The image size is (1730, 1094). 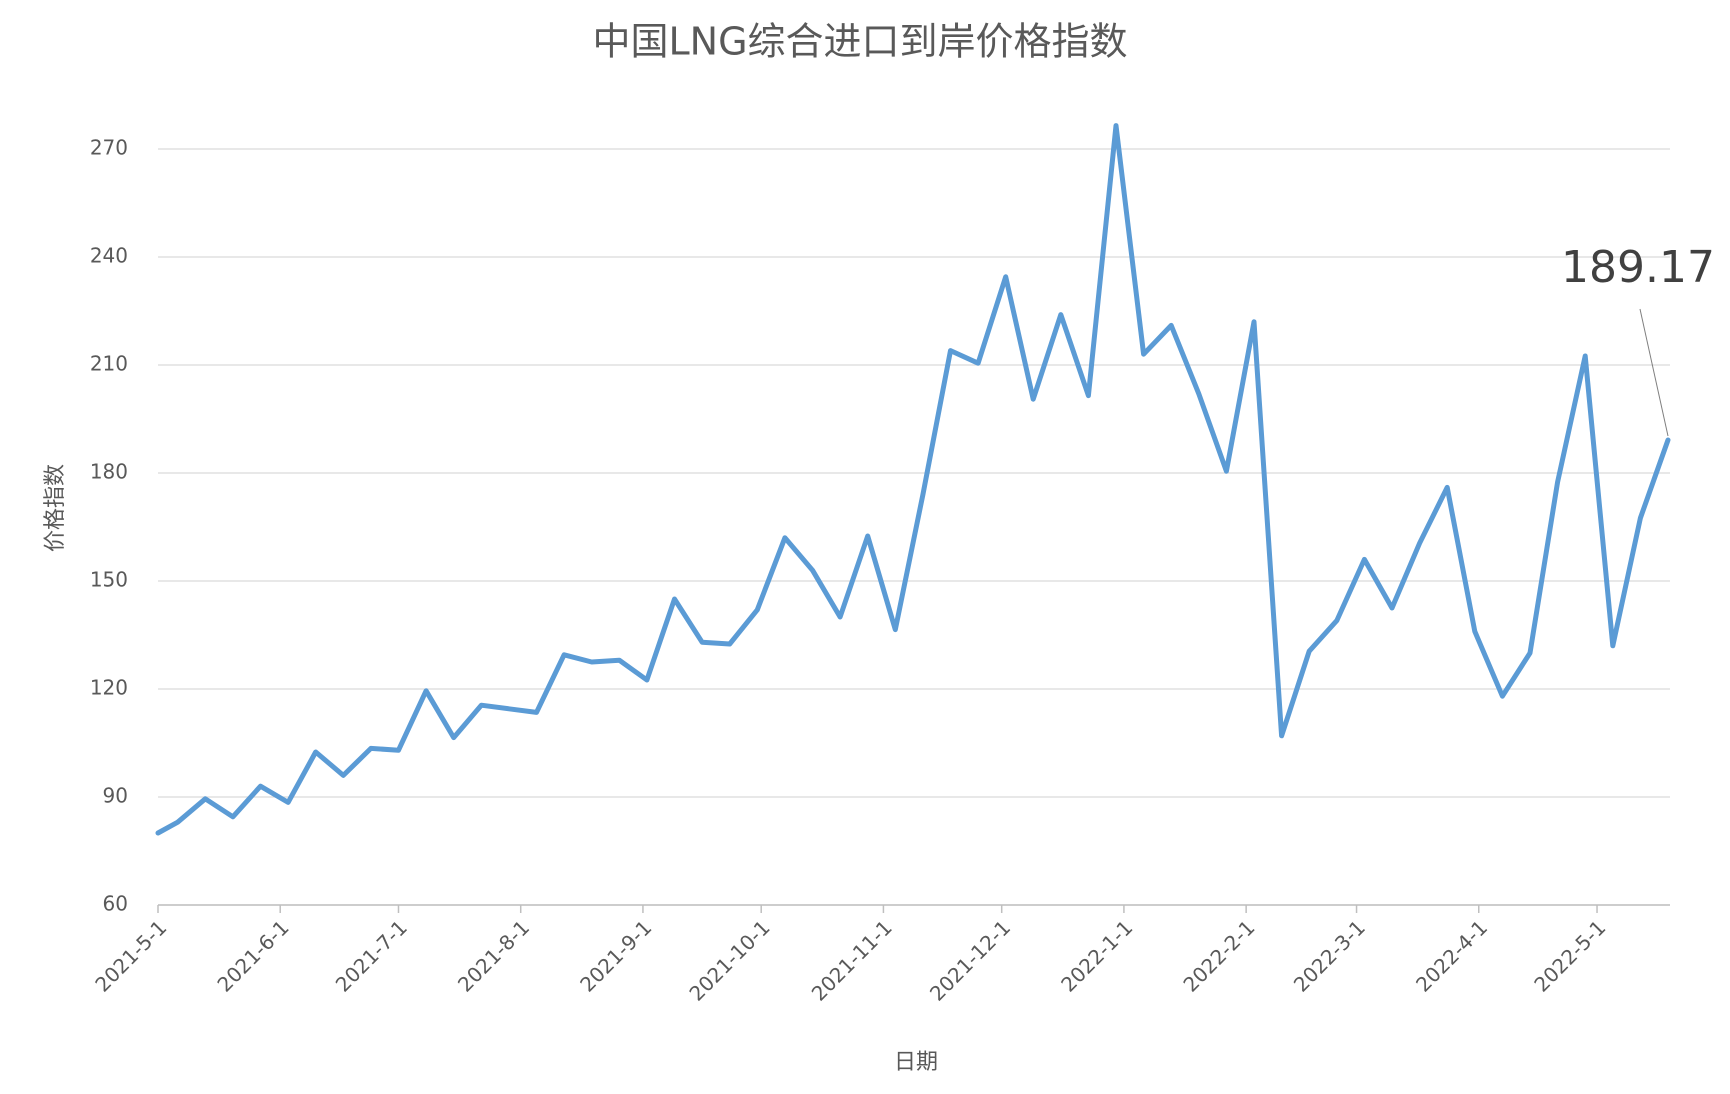 What do you see at coordinates (109, 580) in the screenshot?
I see `y-tick-label: 150` at bounding box center [109, 580].